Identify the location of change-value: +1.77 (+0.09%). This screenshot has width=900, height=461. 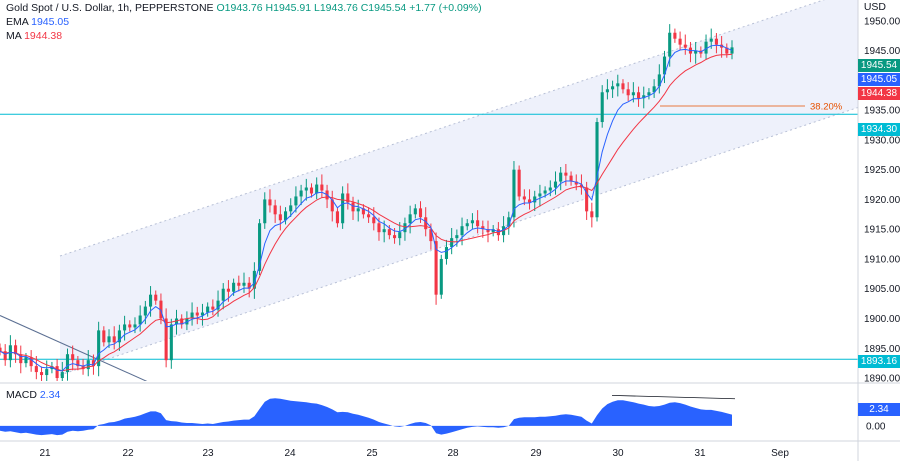
(445, 8).